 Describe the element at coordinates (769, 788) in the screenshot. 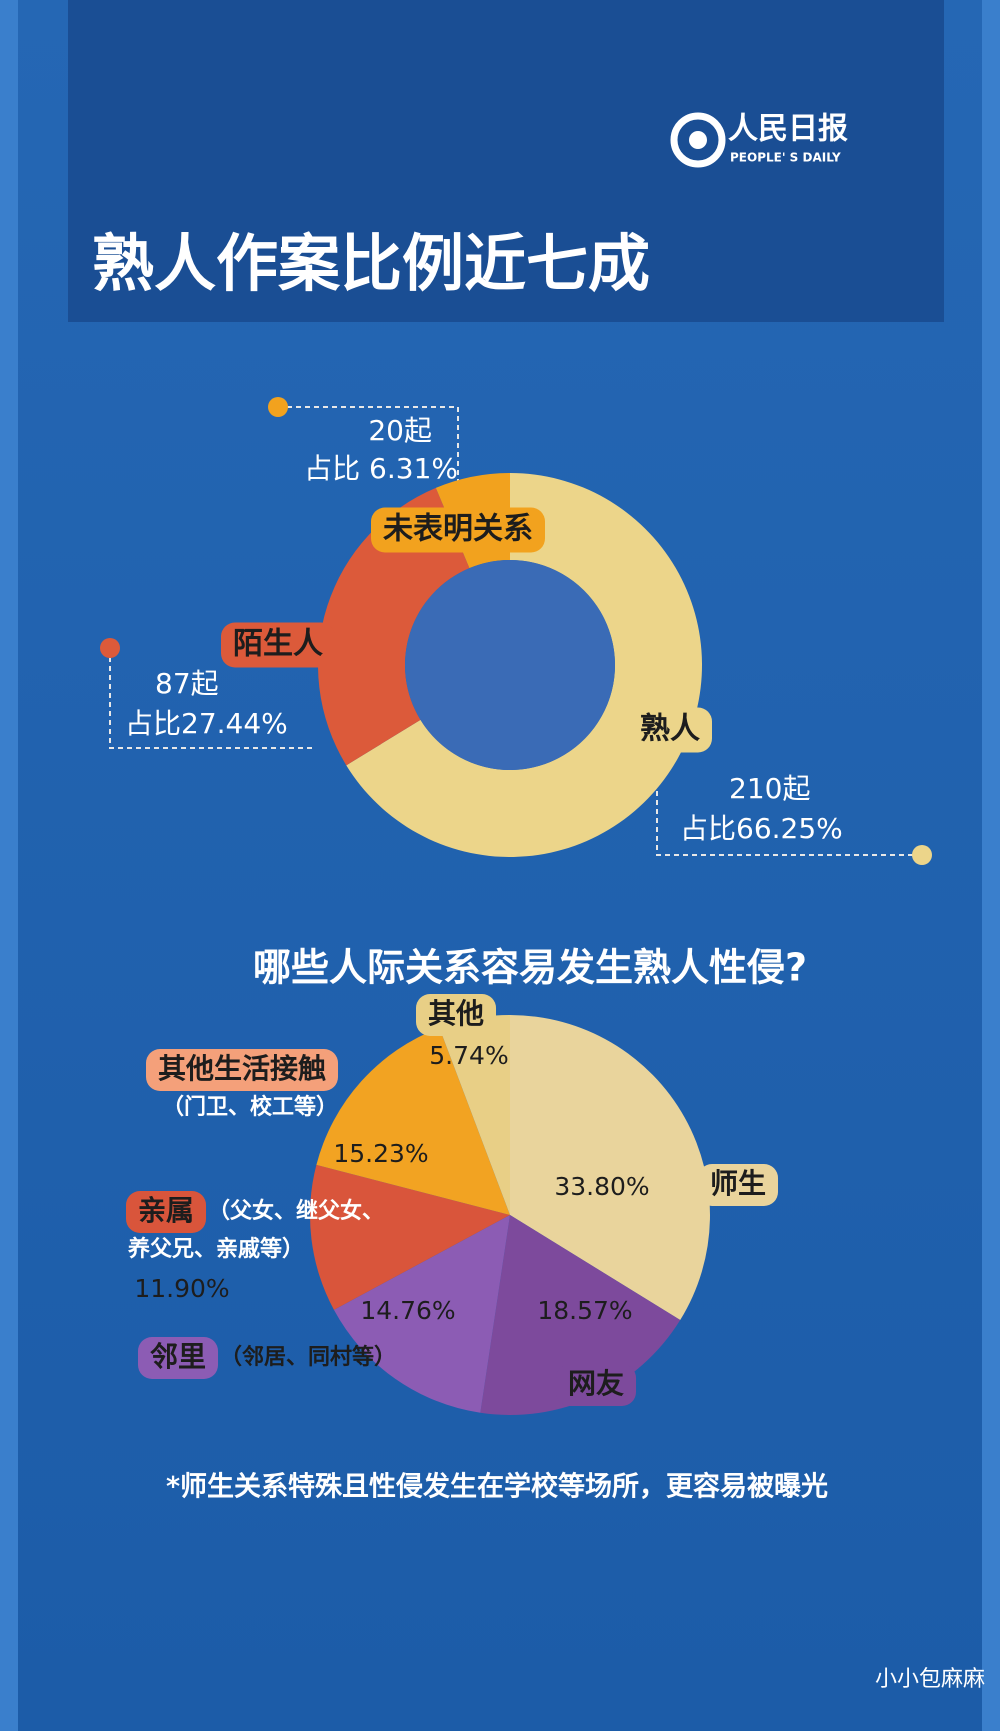

I see `count-label: 210起` at that location.